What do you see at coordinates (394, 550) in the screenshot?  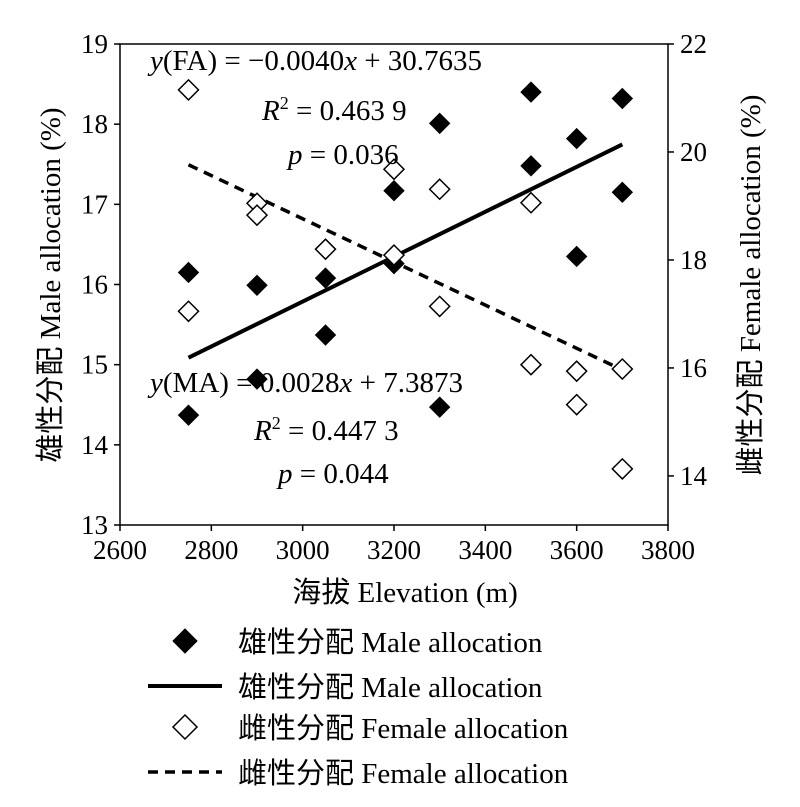 I see `x-tick-label: 3200` at bounding box center [394, 550].